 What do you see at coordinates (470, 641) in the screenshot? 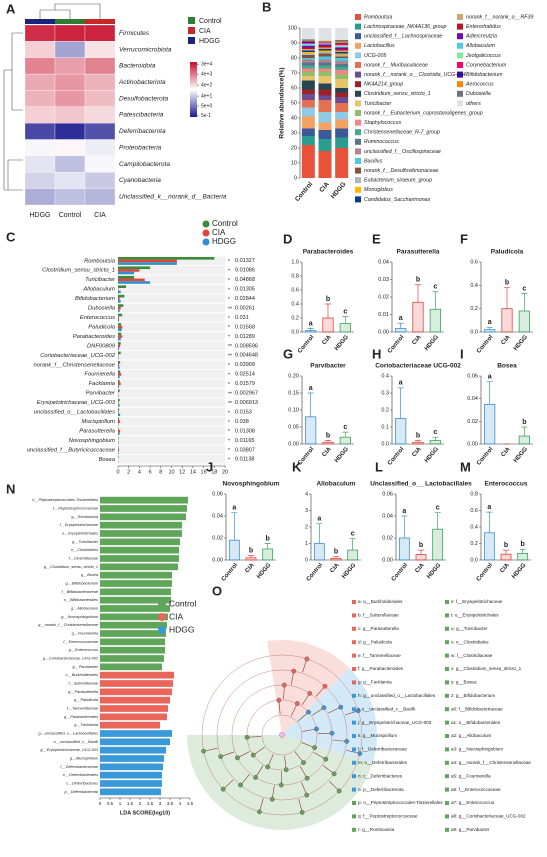
I see `legend-entry: v: o__Clostridiales` at bounding box center [470, 641].